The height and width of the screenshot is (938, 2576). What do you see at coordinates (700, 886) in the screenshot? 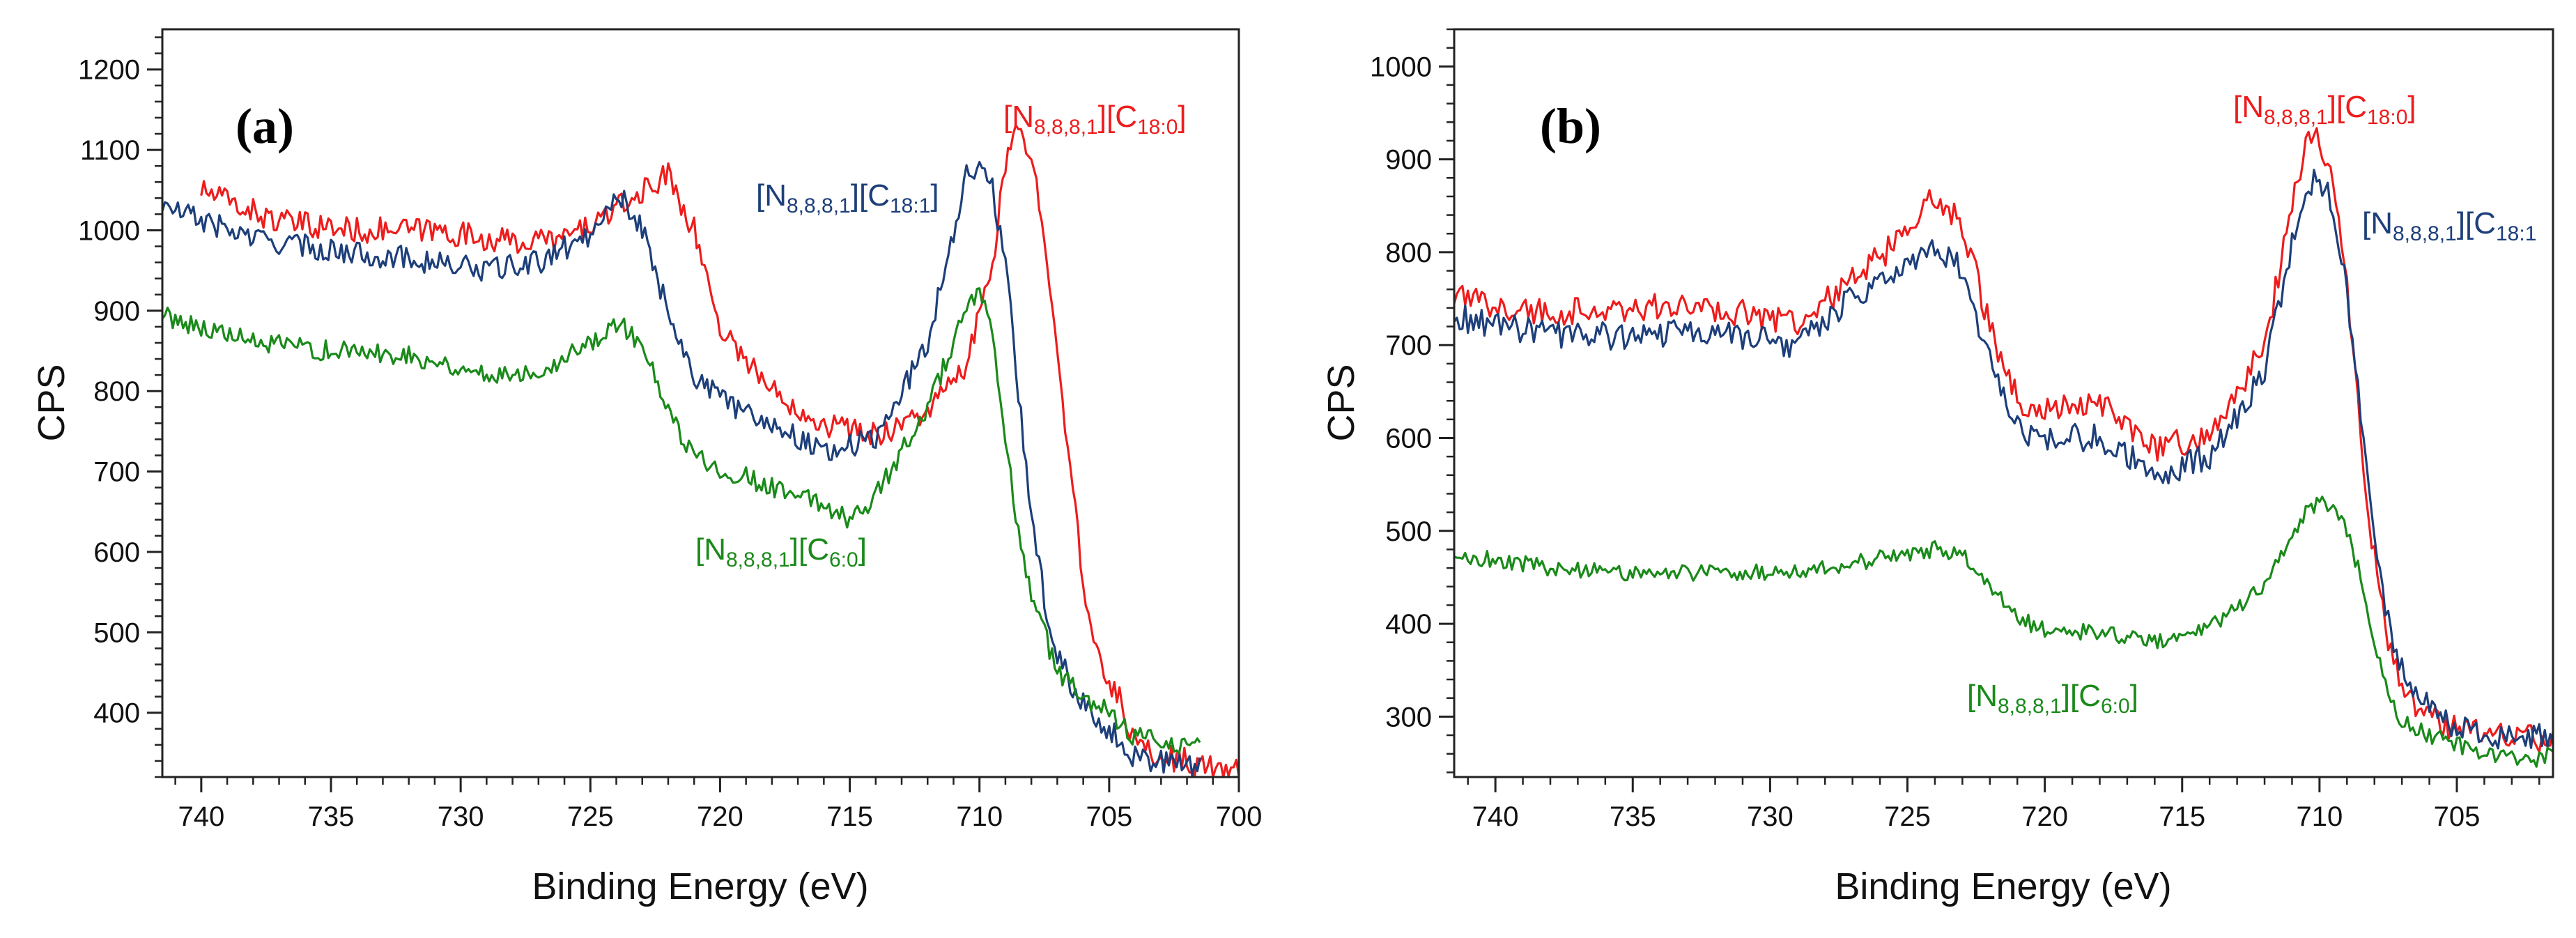
I see `panel-a-x-axis-label: Binding Energy (eV)` at bounding box center [700, 886].